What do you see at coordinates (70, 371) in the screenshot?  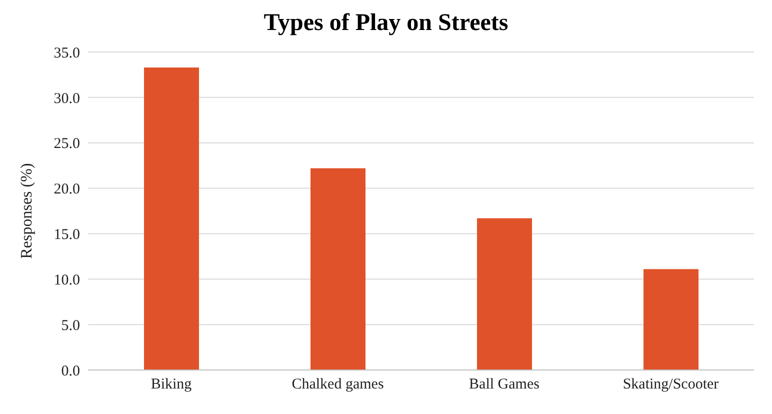 I see `y-tick-label: 0.0` at bounding box center [70, 371].